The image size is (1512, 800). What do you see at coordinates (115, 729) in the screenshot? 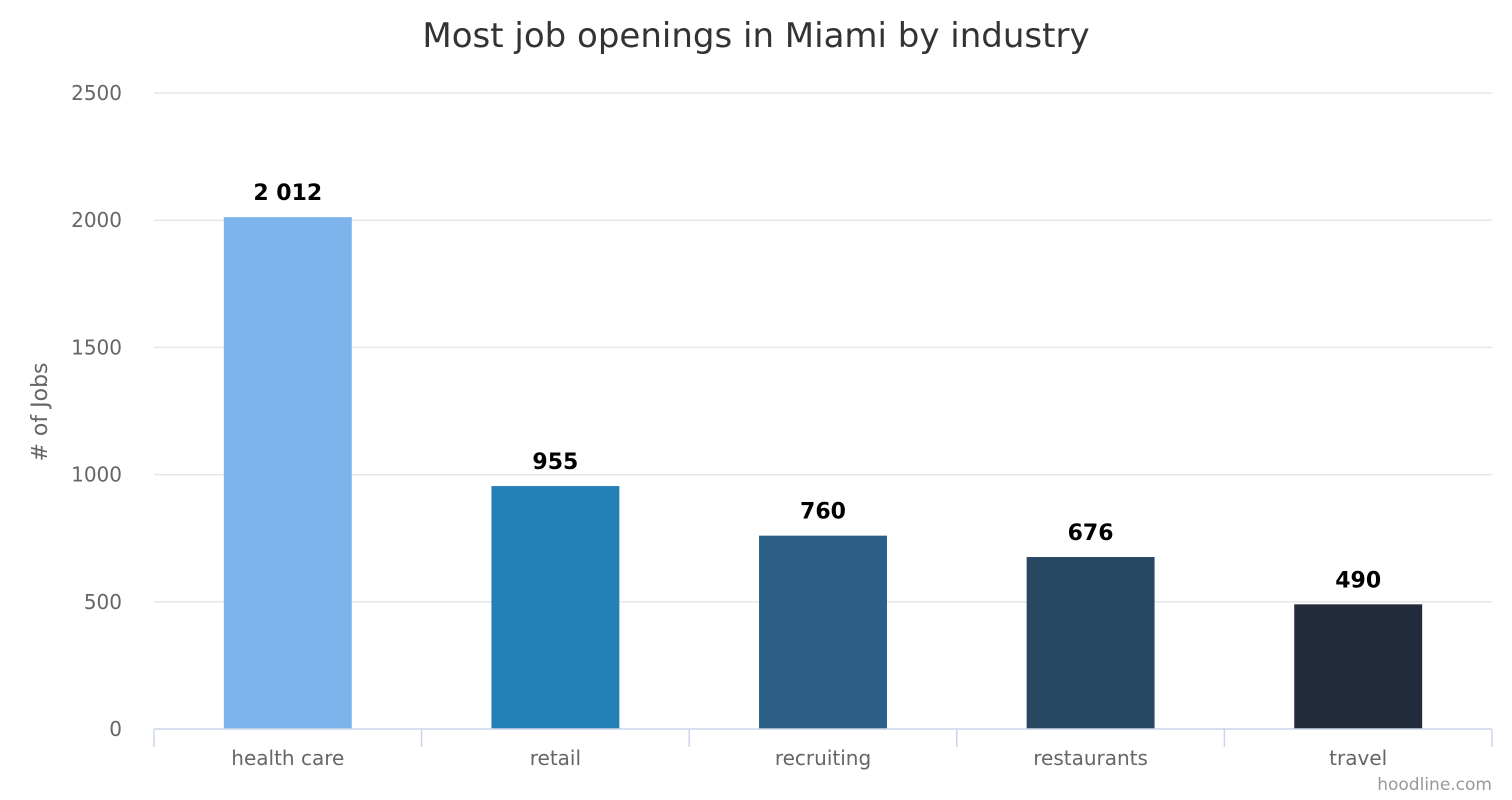
I see `y-tick-label: 0` at bounding box center [115, 729].